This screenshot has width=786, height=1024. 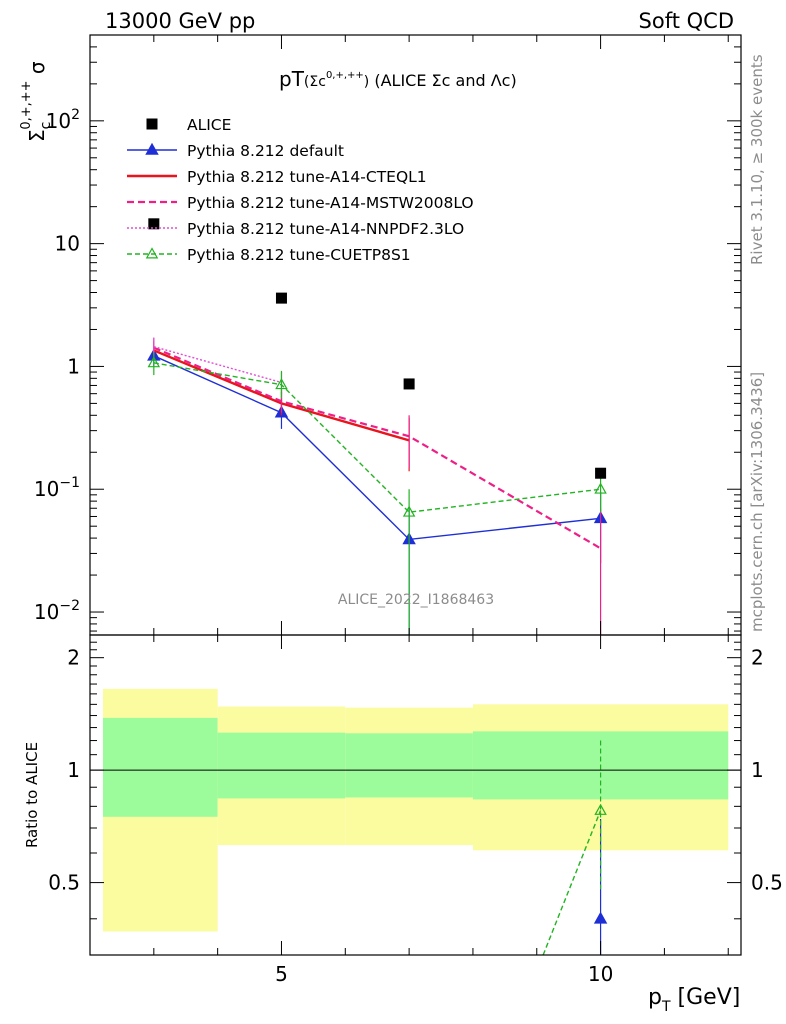 I want to click on series-line-cuetp, so click(x=377, y=437).